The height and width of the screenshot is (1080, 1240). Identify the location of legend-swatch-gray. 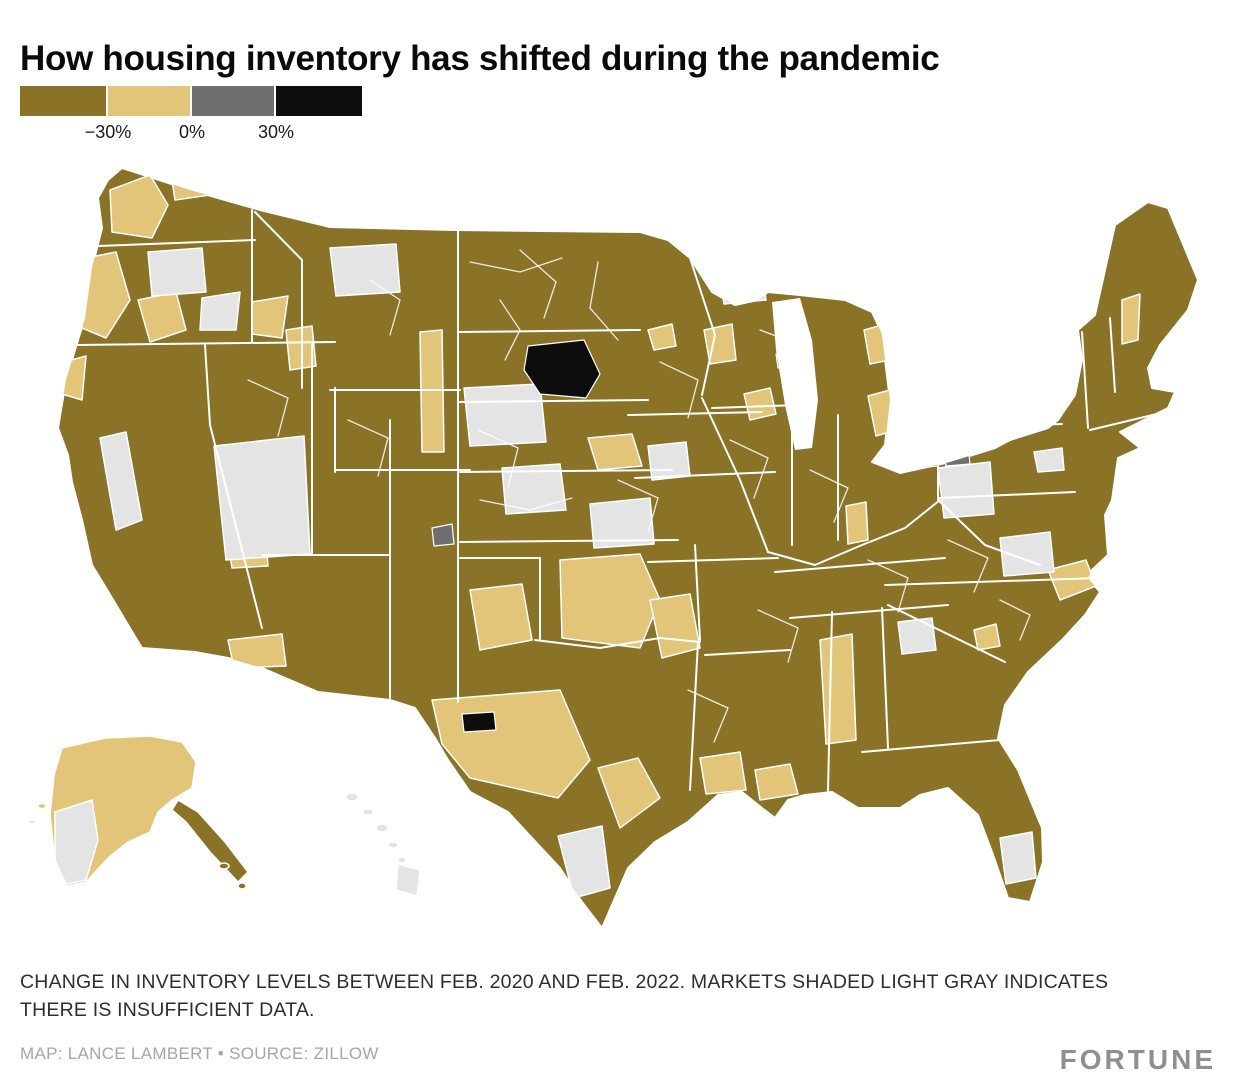
(233, 101).